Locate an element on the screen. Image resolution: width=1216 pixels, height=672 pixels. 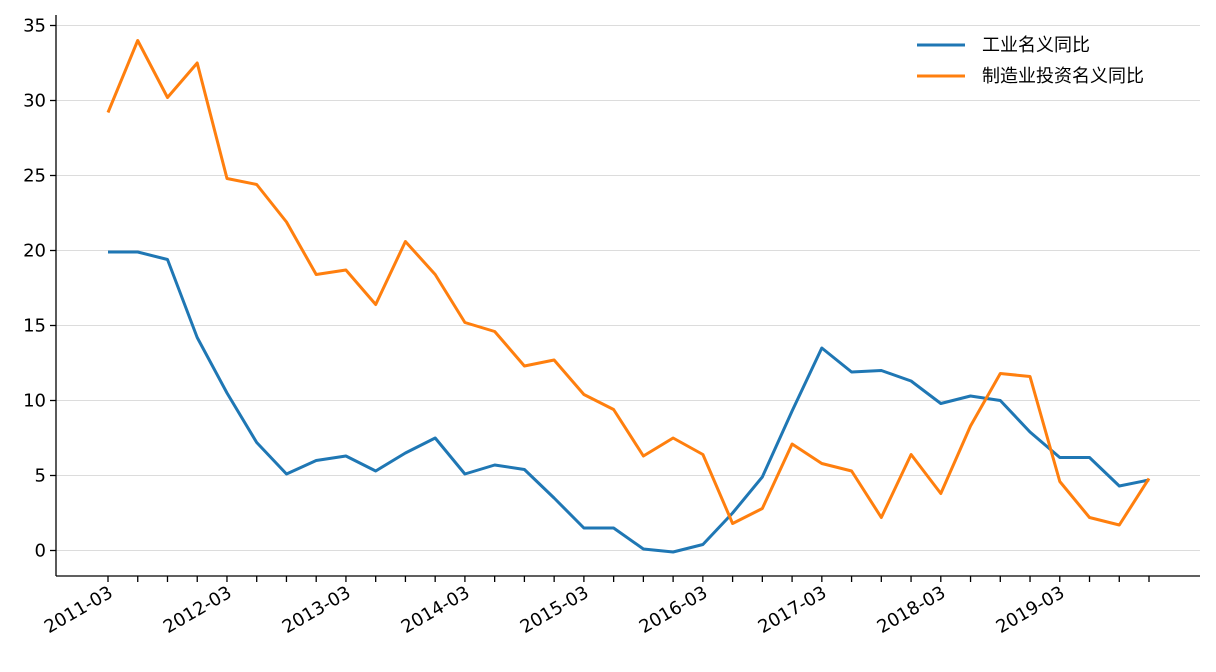
x-tick-label: 2019-03 is located at coordinates (1031, 610).